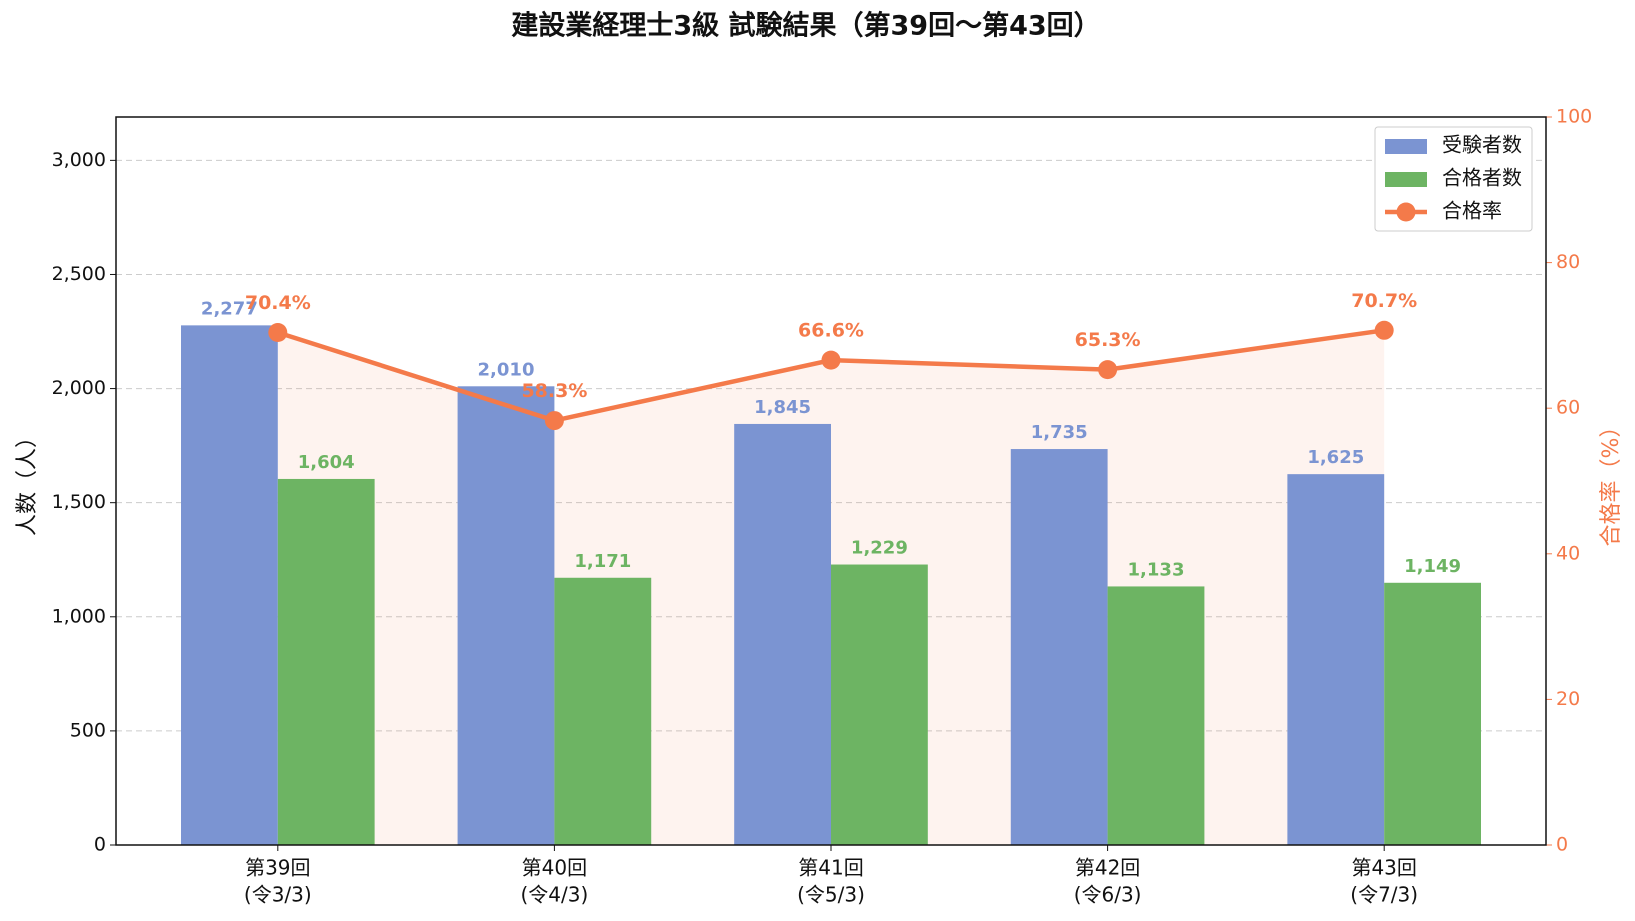 This screenshot has width=1635, height=921. Describe the element at coordinates (1482, 145) in the screenshot. I see `legend-label: 受験者数` at that location.